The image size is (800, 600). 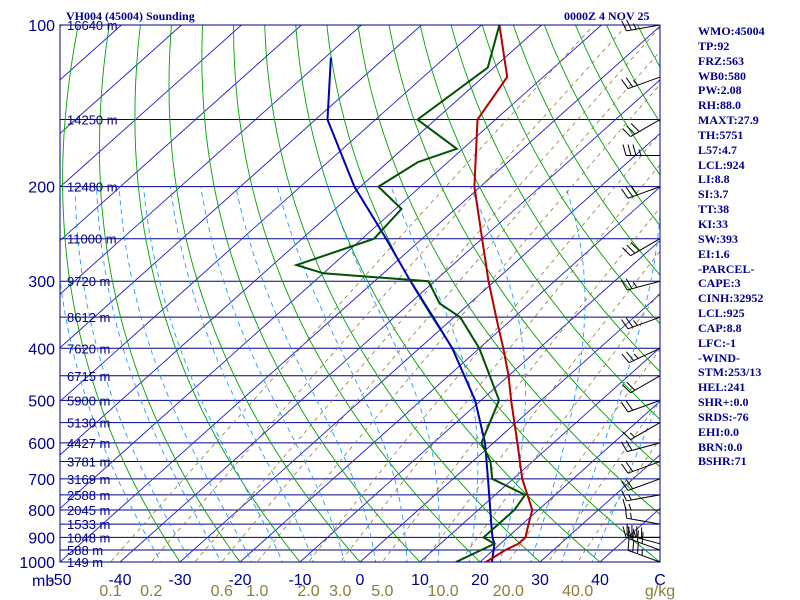 I want to click on temperature-tick-label: -20, so click(x=239, y=580).